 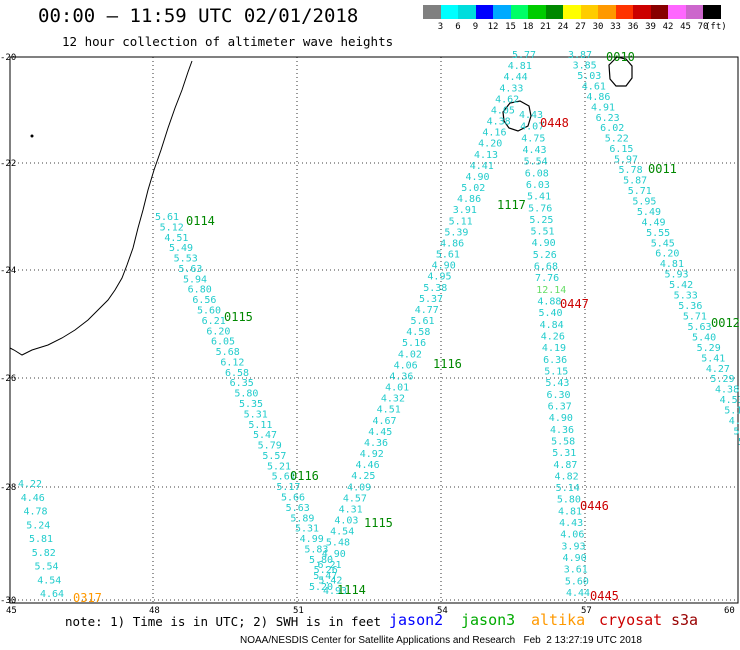 What do you see at coordinates (654, 222) in the screenshot?
I see `wave-height-value: 4.49` at bounding box center [654, 222].